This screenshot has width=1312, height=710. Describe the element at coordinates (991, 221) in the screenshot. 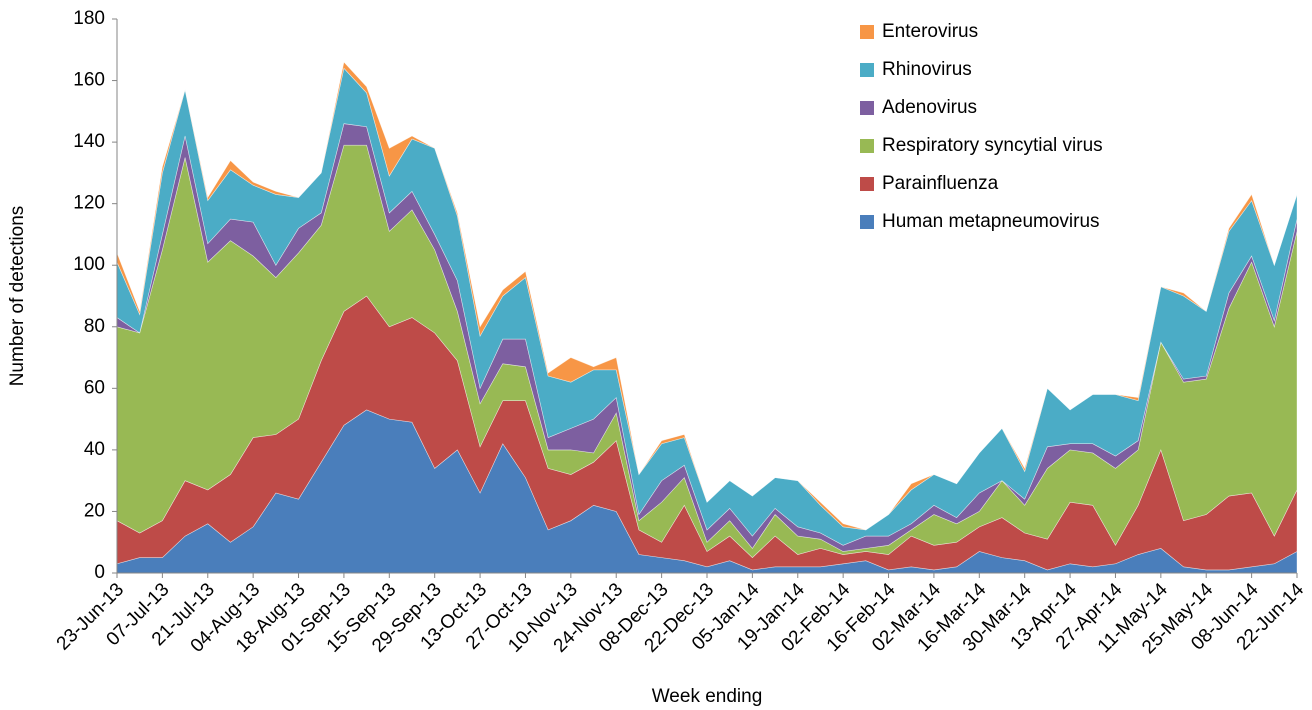

I see `legend-label: Human metapneumovirus` at that location.